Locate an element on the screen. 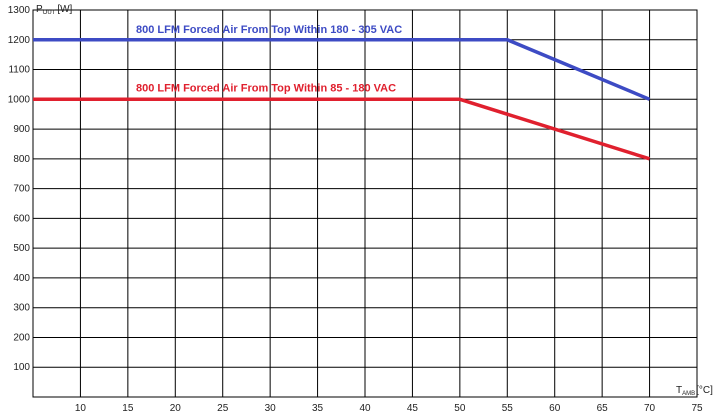  y-axis-title: POUT [W] is located at coordinates (54, 10).